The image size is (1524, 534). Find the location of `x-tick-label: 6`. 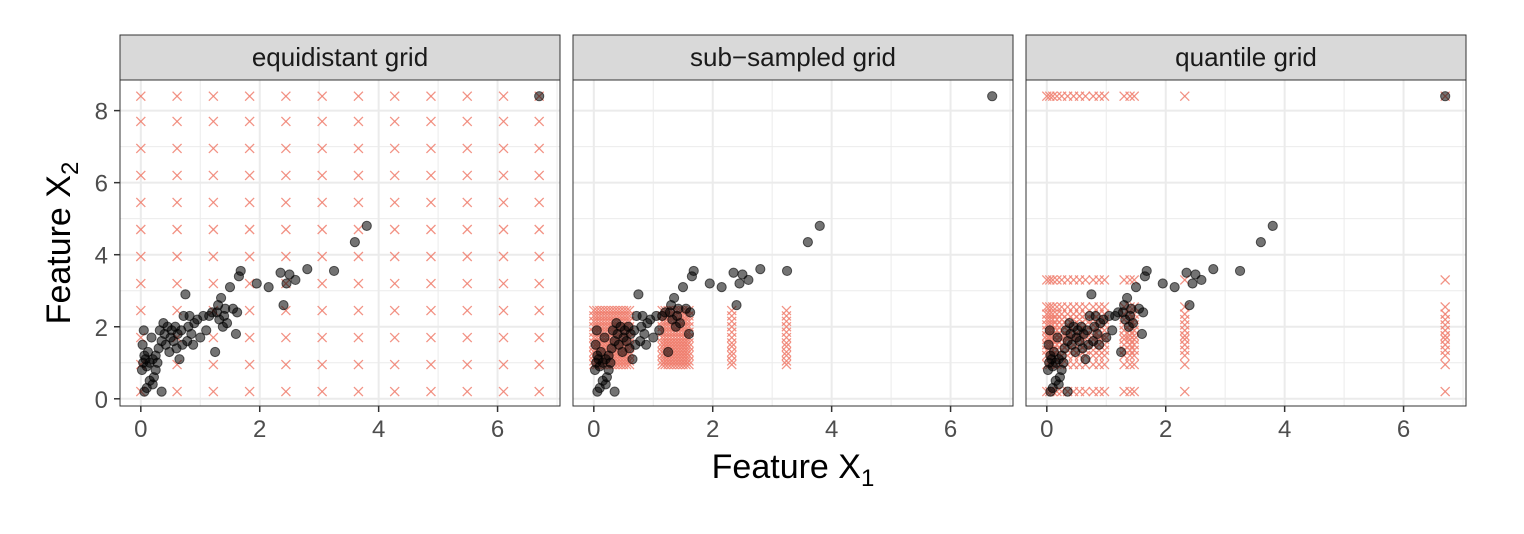

x-tick-label: 6 is located at coordinates (1403, 429).